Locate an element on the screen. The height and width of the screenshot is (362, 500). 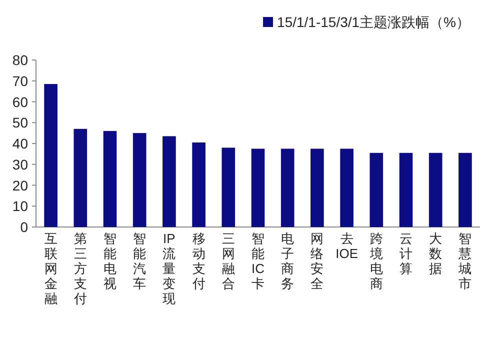
y-tick-label: 80 is located at coordinates (20, 60).